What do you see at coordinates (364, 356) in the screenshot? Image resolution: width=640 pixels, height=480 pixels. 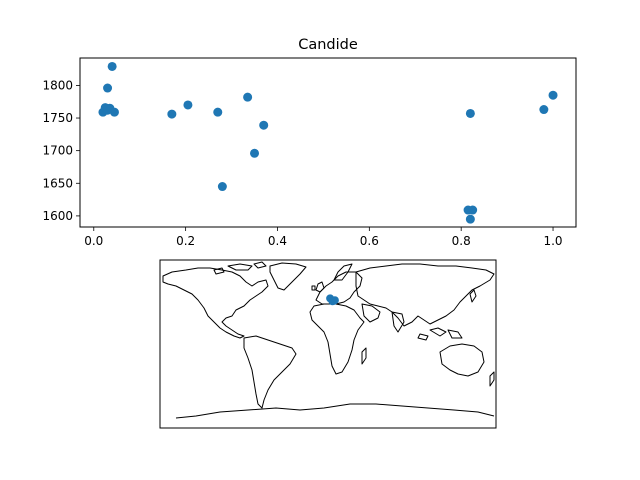 I see `coastline-madagascar` at bounding box center [364, 356].